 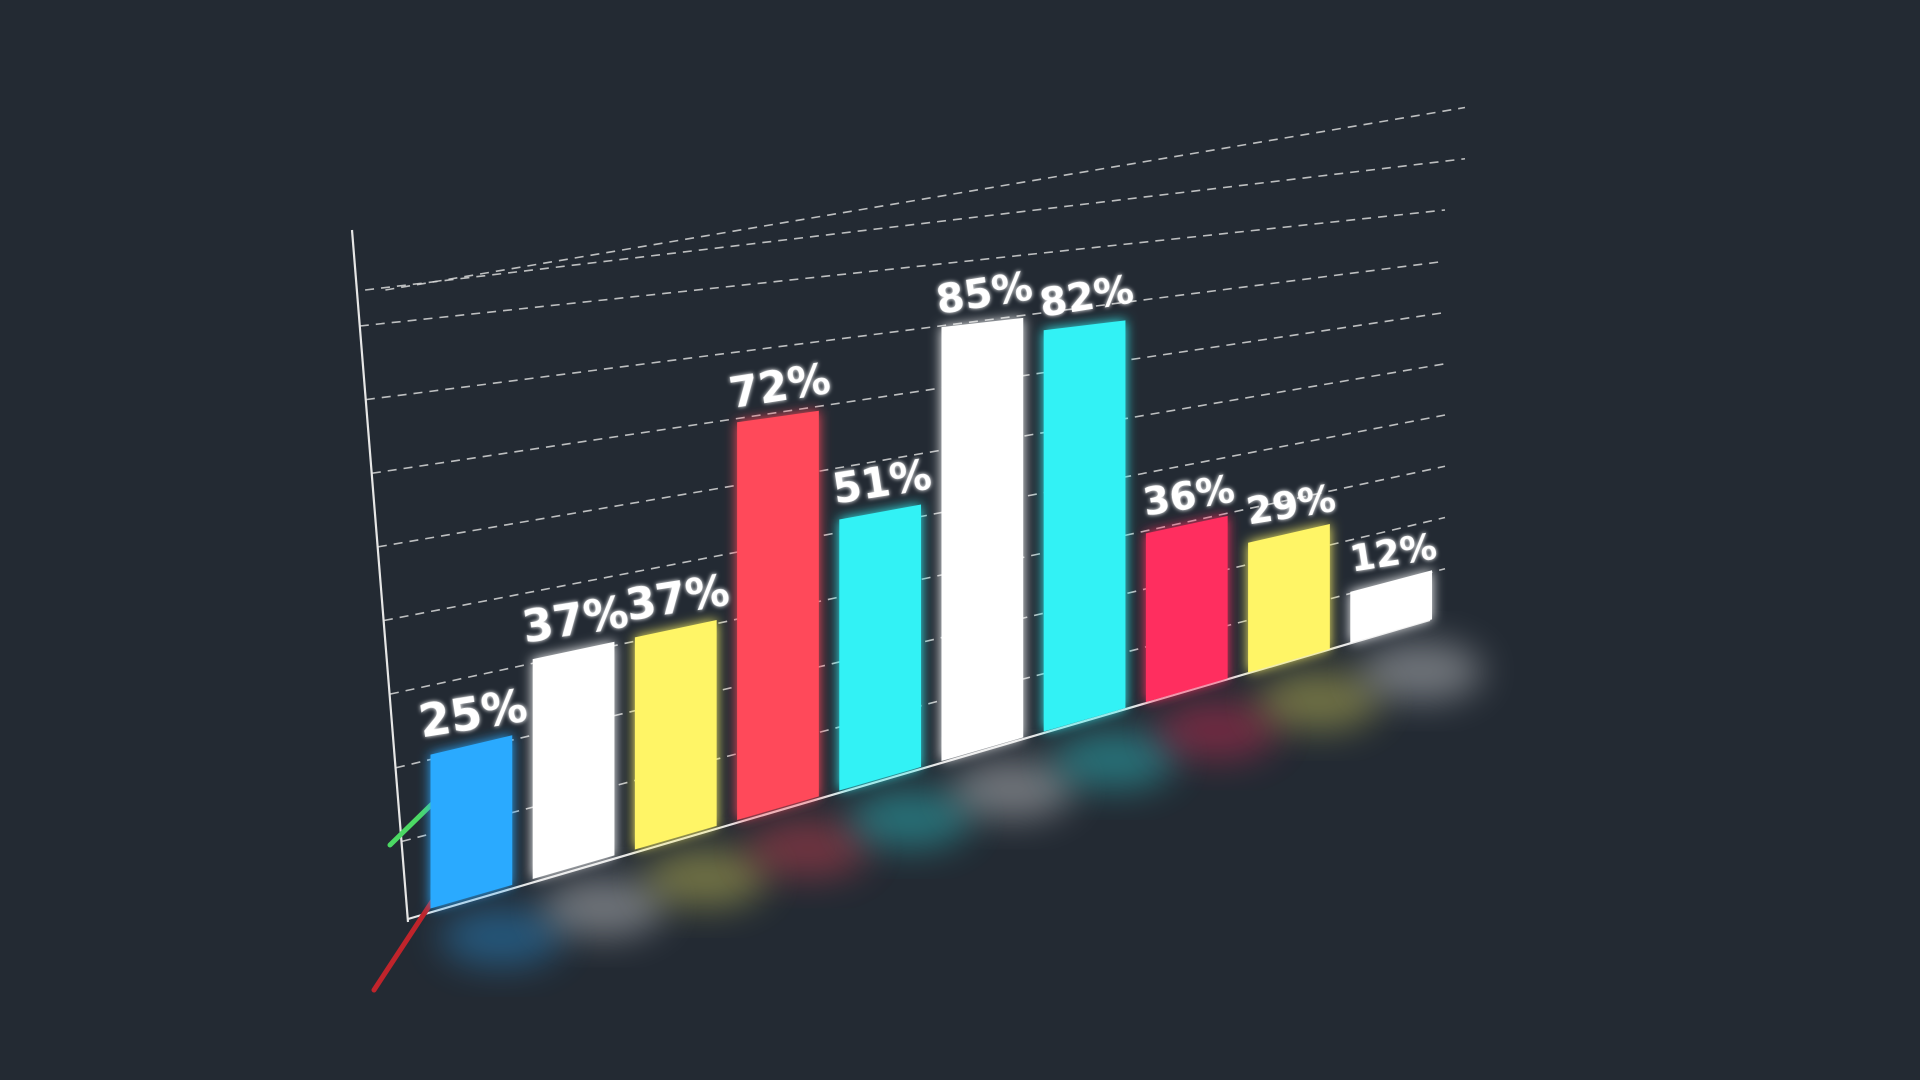 What do you see at coordinates (1290, 504) in the screenshot?
I see `bar-value-label: 29%` at bounding box center [1290, 504].